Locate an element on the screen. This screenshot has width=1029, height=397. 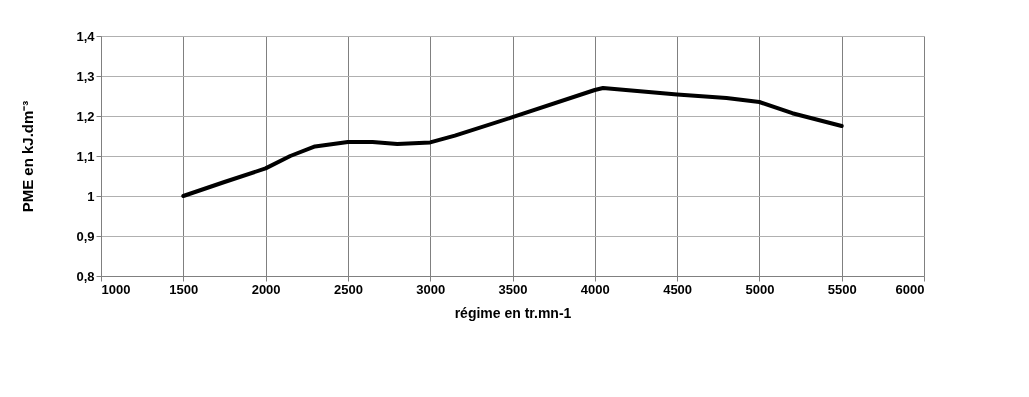
x-tick-label: 3500 is located at coordinates (513, 289).